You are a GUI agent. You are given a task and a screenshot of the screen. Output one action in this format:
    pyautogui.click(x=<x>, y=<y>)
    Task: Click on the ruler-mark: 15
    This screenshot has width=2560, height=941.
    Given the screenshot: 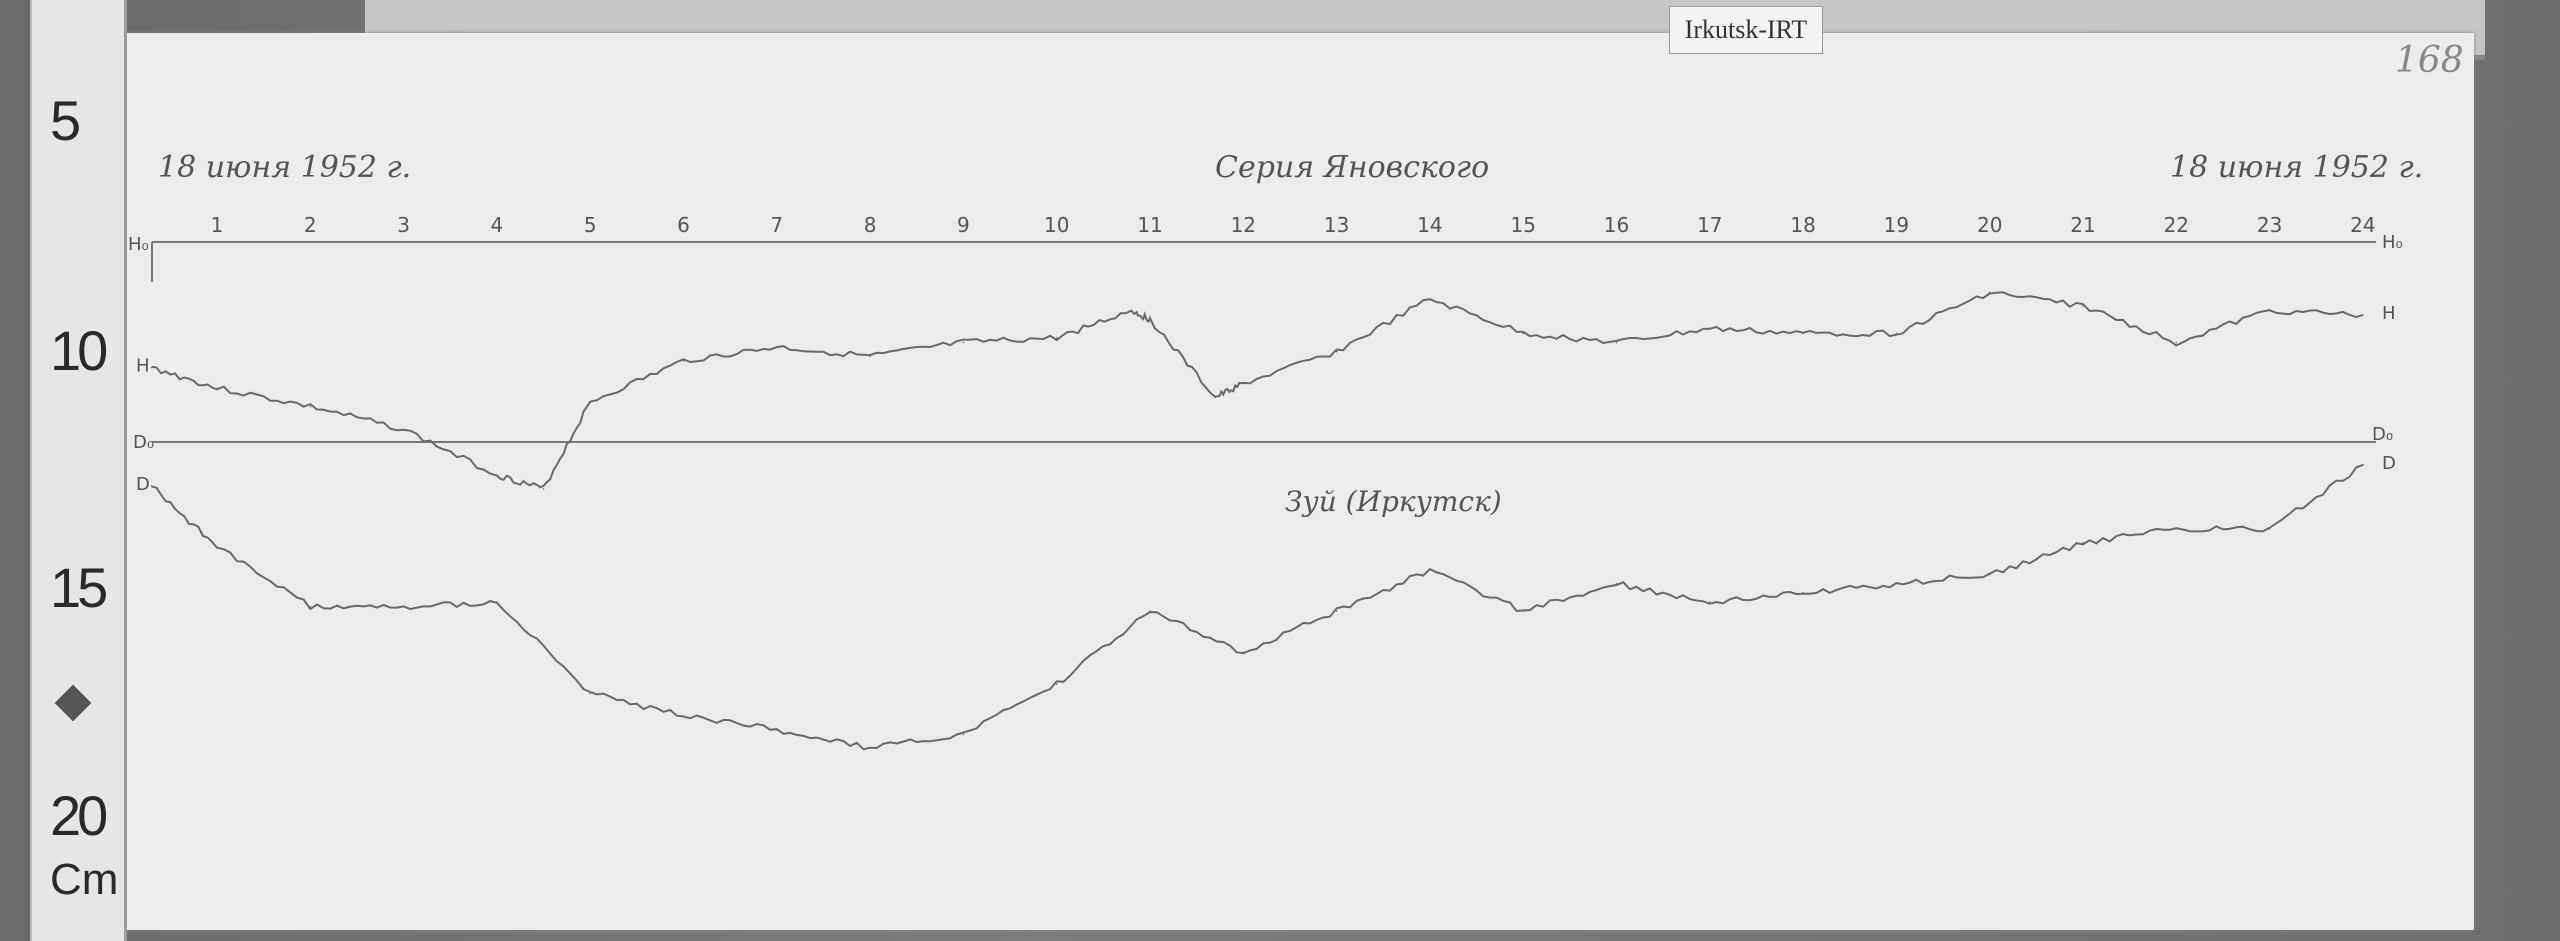 What is the action you would take?
    pyautogui.click(x=79, y=587)
    